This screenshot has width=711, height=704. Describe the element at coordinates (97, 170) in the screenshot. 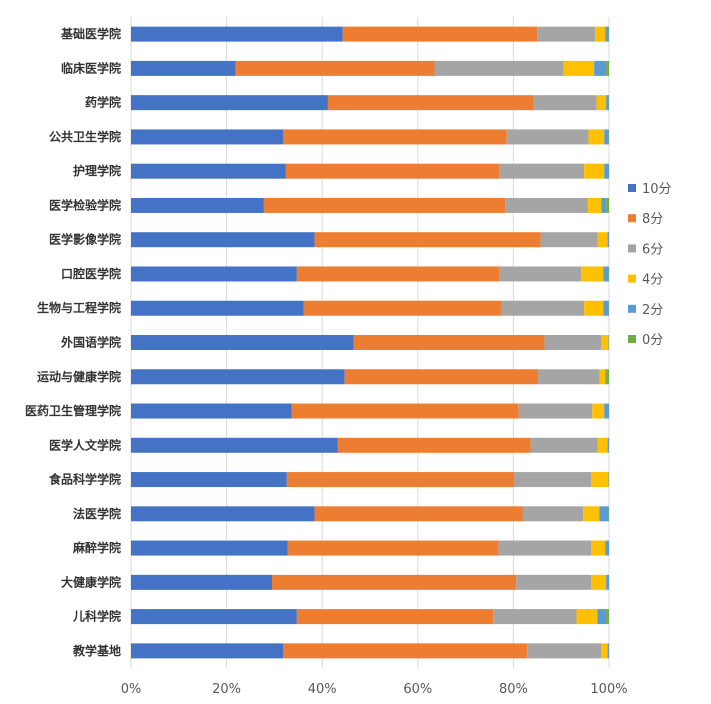

I see `category-label: 护理学院` at that location.